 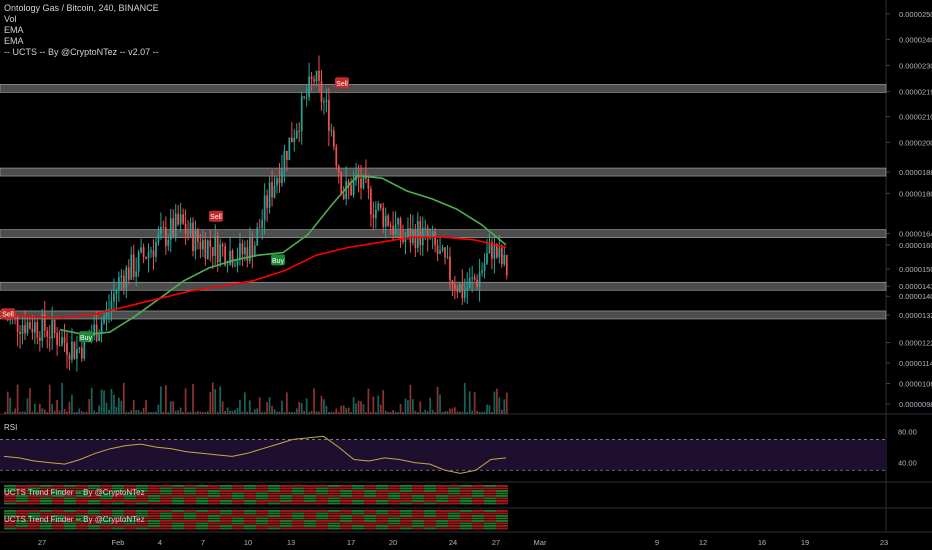 I want to click on legend-vol: Vol, so click(x=10, y=19).